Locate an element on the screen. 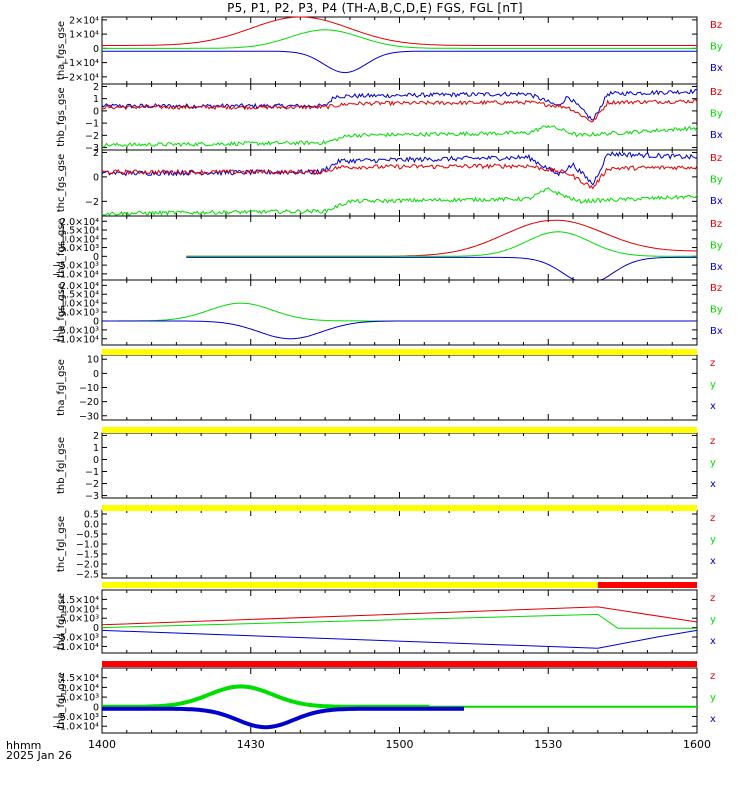 The width and height of the screenshot is (750, 800). y-tick-label: −1.0 is located at coordinates (87, 545).